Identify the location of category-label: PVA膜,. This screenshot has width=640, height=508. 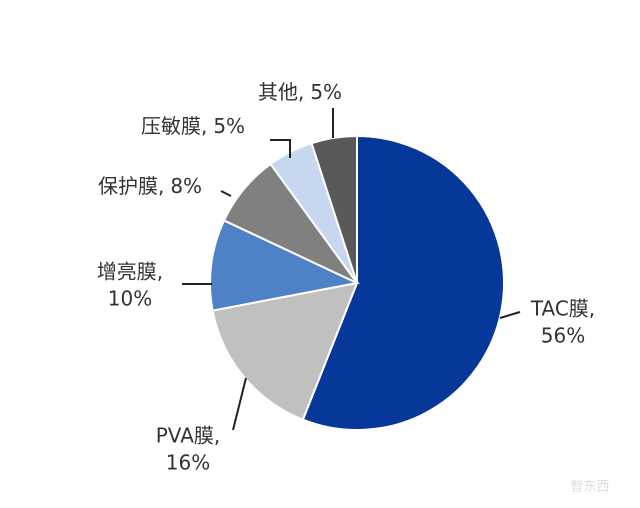
(188, 436).